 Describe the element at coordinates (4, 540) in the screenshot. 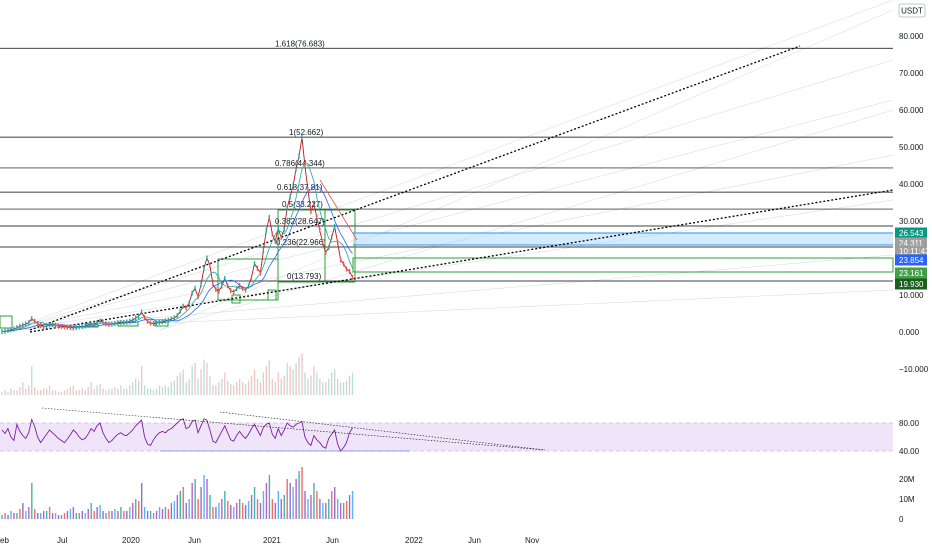

I see `time-tick-label: eb` at that location.